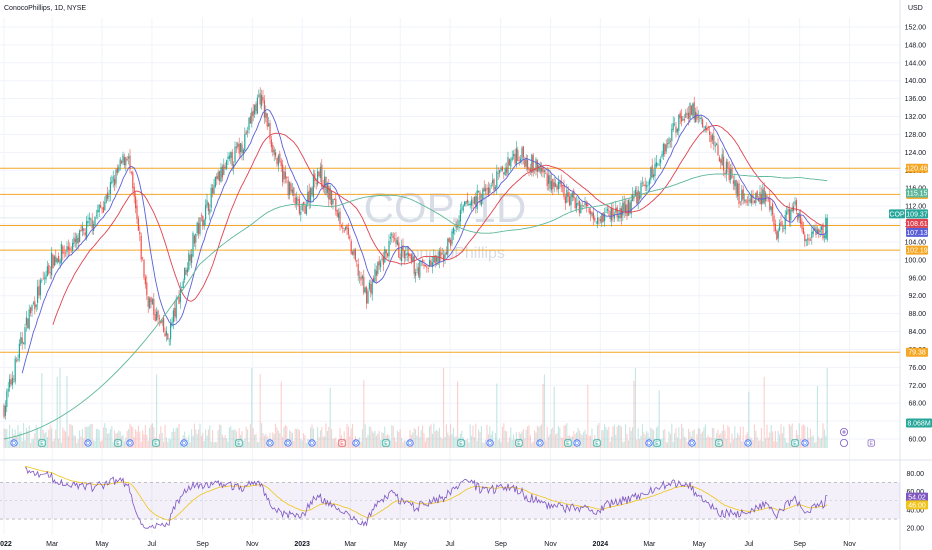 Image resolution: width=932 pixels, height=550 pixels. I want to click on price-tag-bg, so click(917, 193).